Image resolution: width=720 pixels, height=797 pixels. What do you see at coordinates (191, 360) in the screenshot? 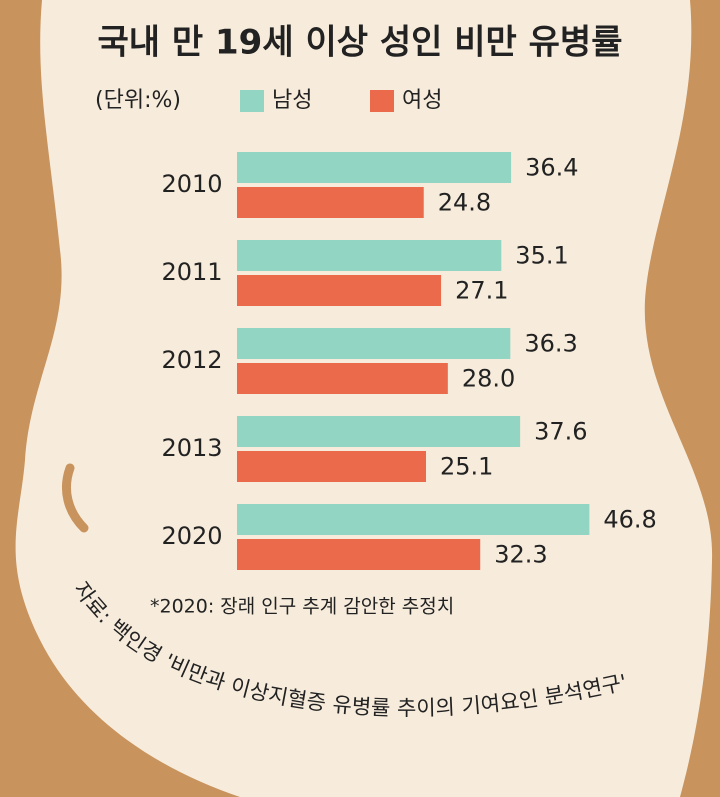
I see `y-tick-label: 2012` at bounding box center [191, 360].